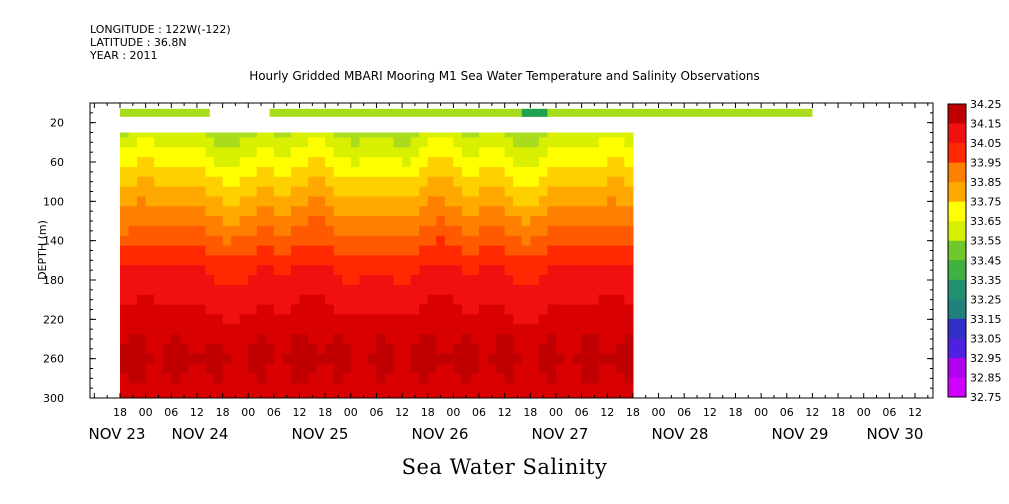 The width and height of the screenshot is (1009, 504). Describe the element at coordinates (582, 412) in the screenshot. I see `hour-tick-label: 06` at that location.